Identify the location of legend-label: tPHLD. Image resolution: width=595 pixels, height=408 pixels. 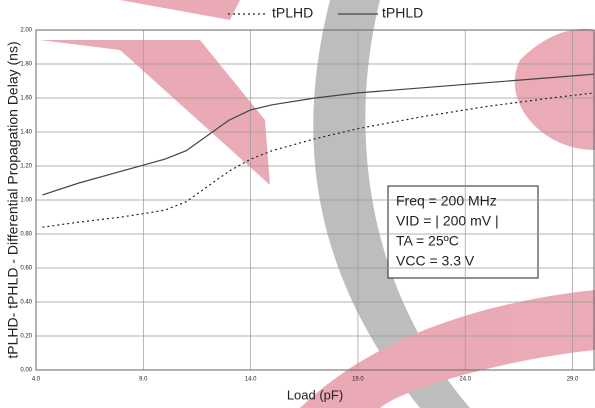
(402, 13).